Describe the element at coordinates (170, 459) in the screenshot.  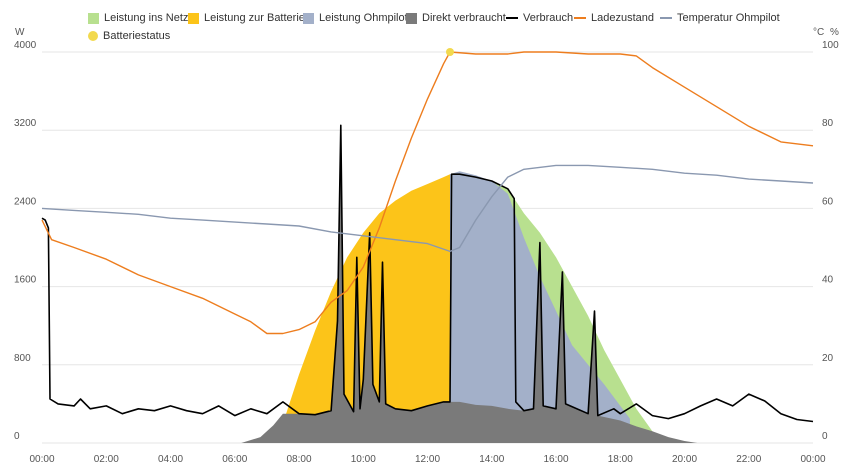
I see `x-tick-label: 04:00` at that location.